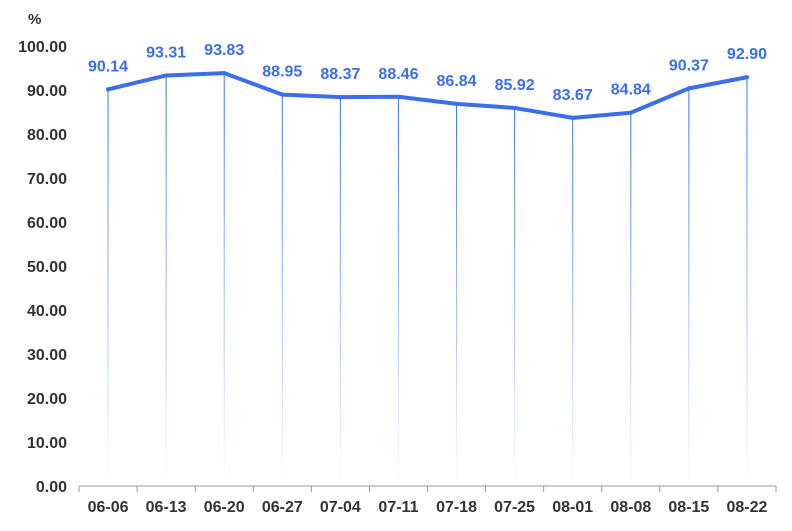 Image resolution: width=792 pixels, height=531 pixels. I want to click on y-tick-label: 10.00, so click(47, 443).